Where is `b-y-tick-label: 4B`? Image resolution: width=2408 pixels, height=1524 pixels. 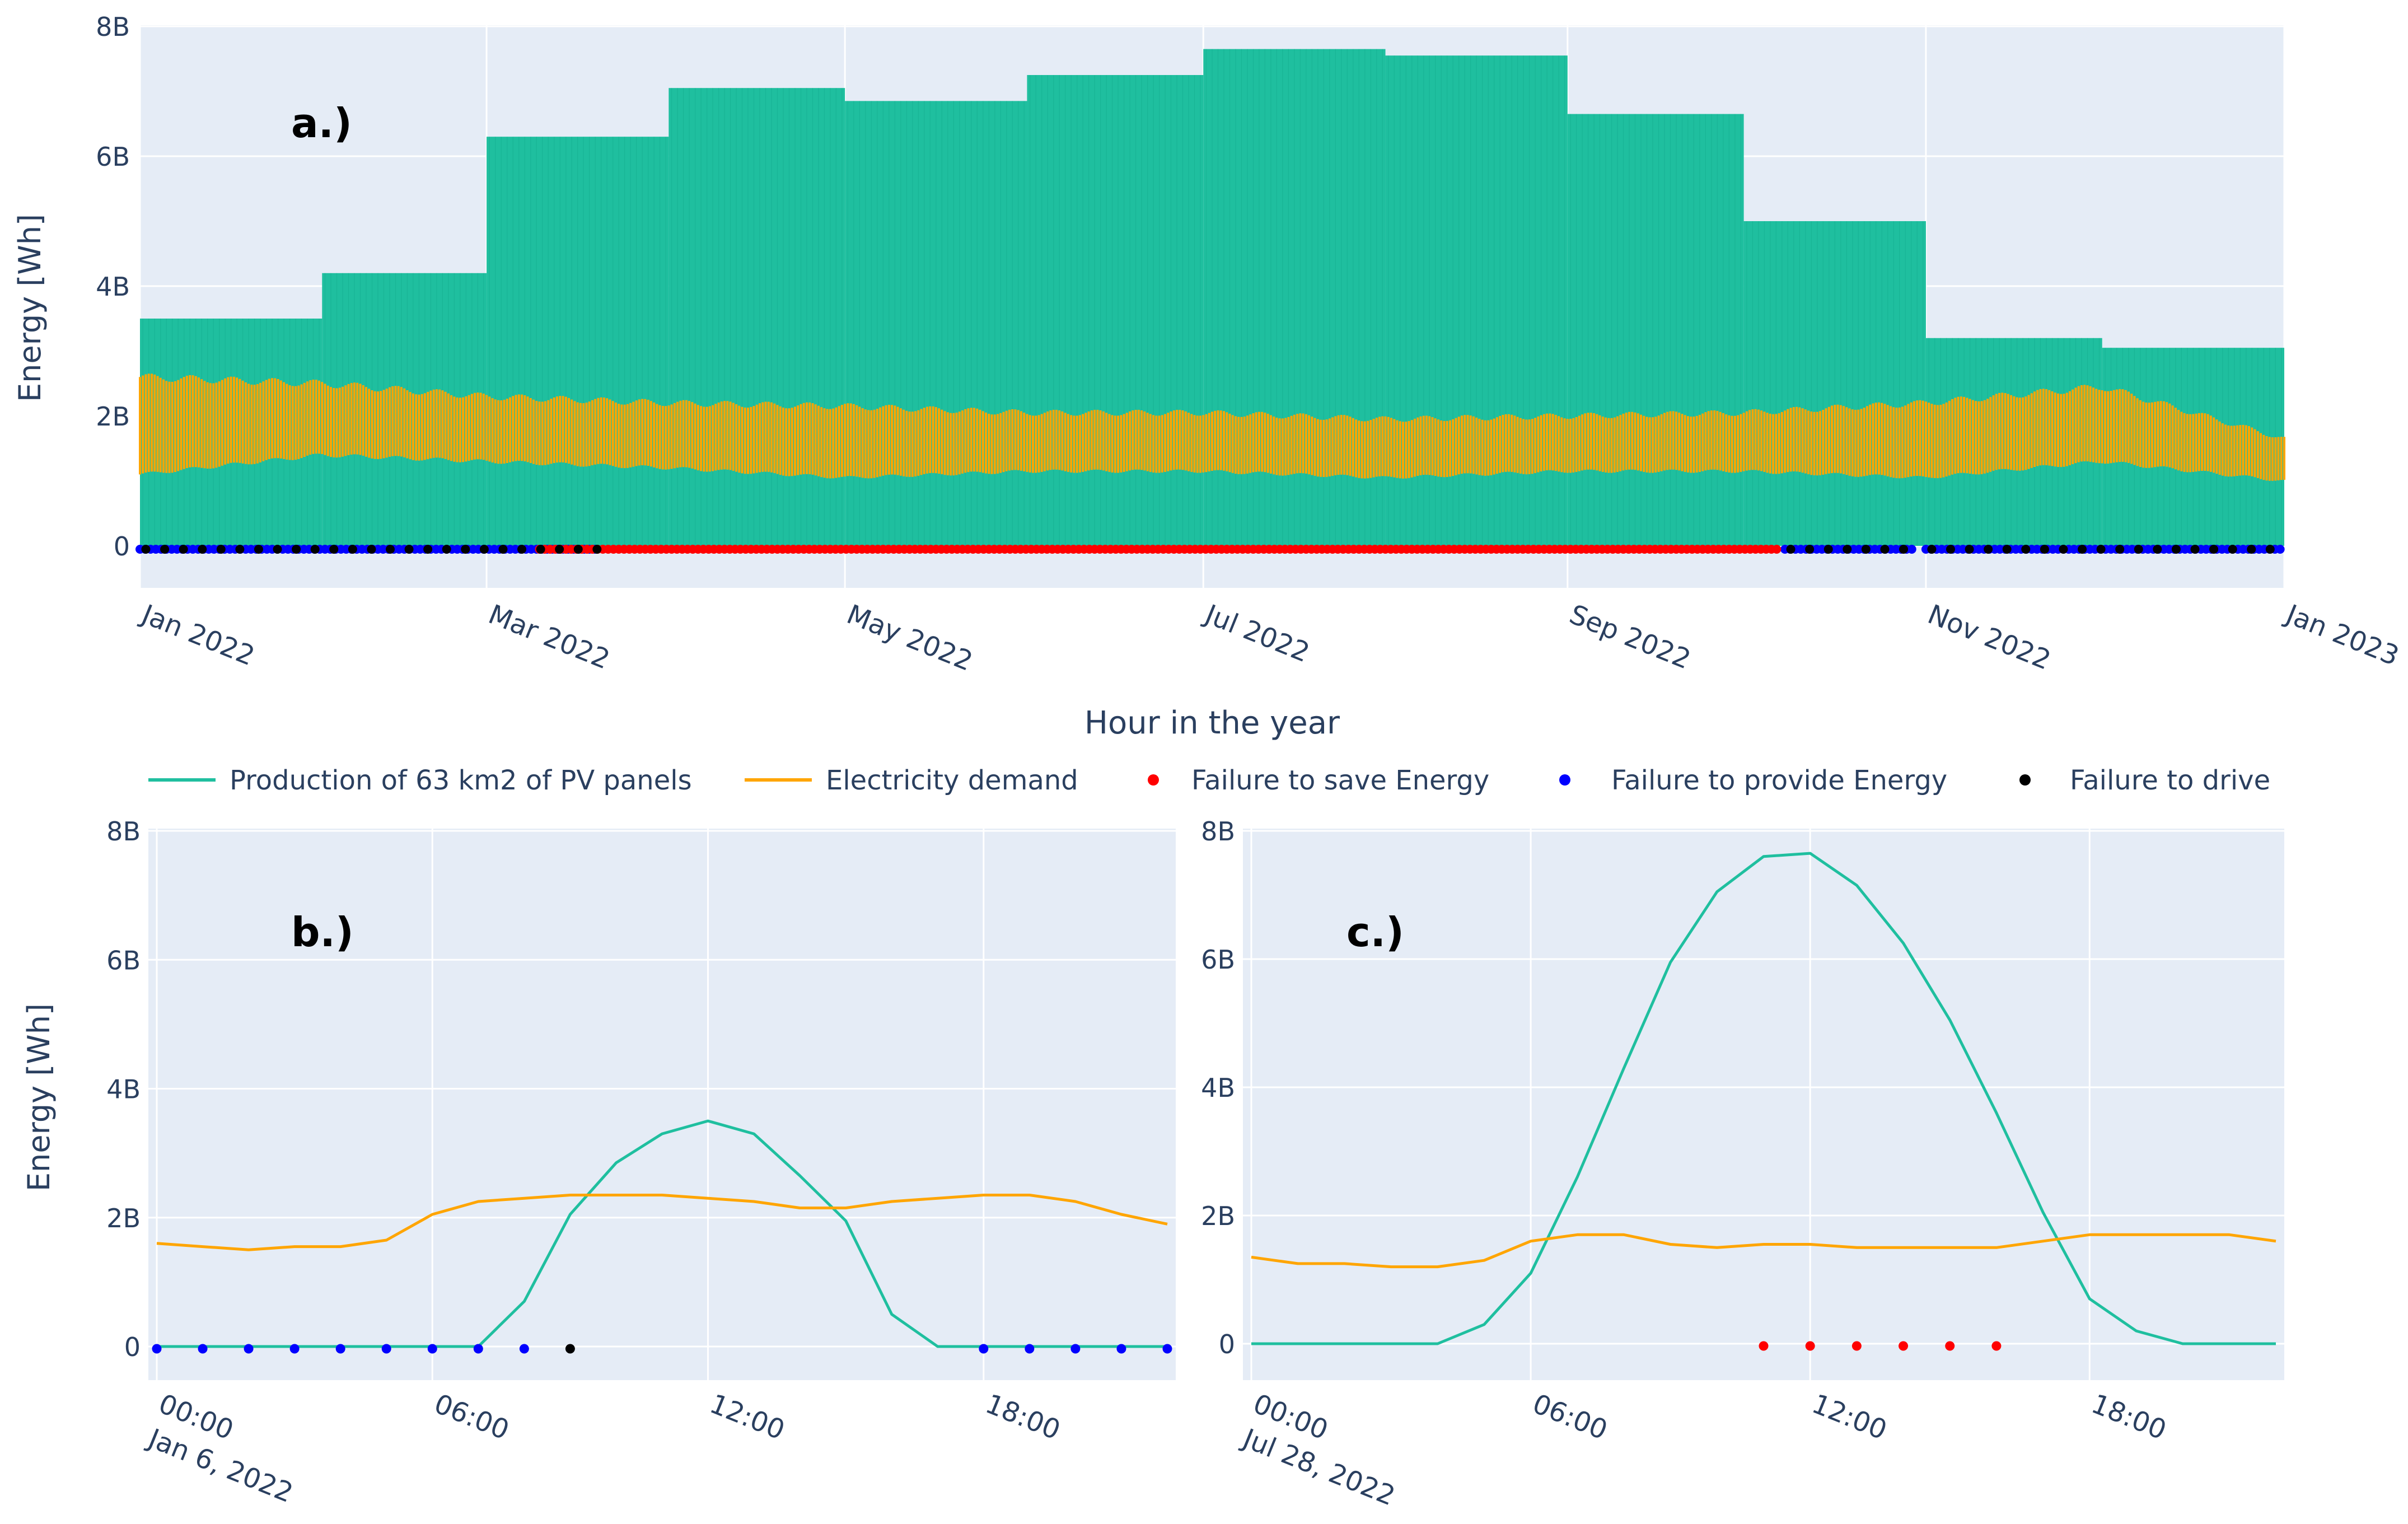 b-y-tick-label: 4B is located at coordinates (123, 1089).